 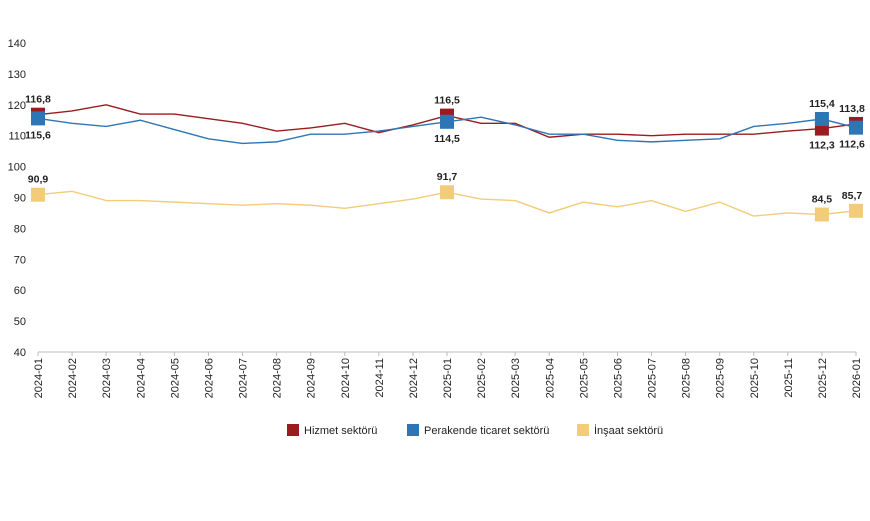 What do you see at coordinates (17, 75) in the screenshot?
I see `y-tick-label: 130` at bounding box center [17, 75].